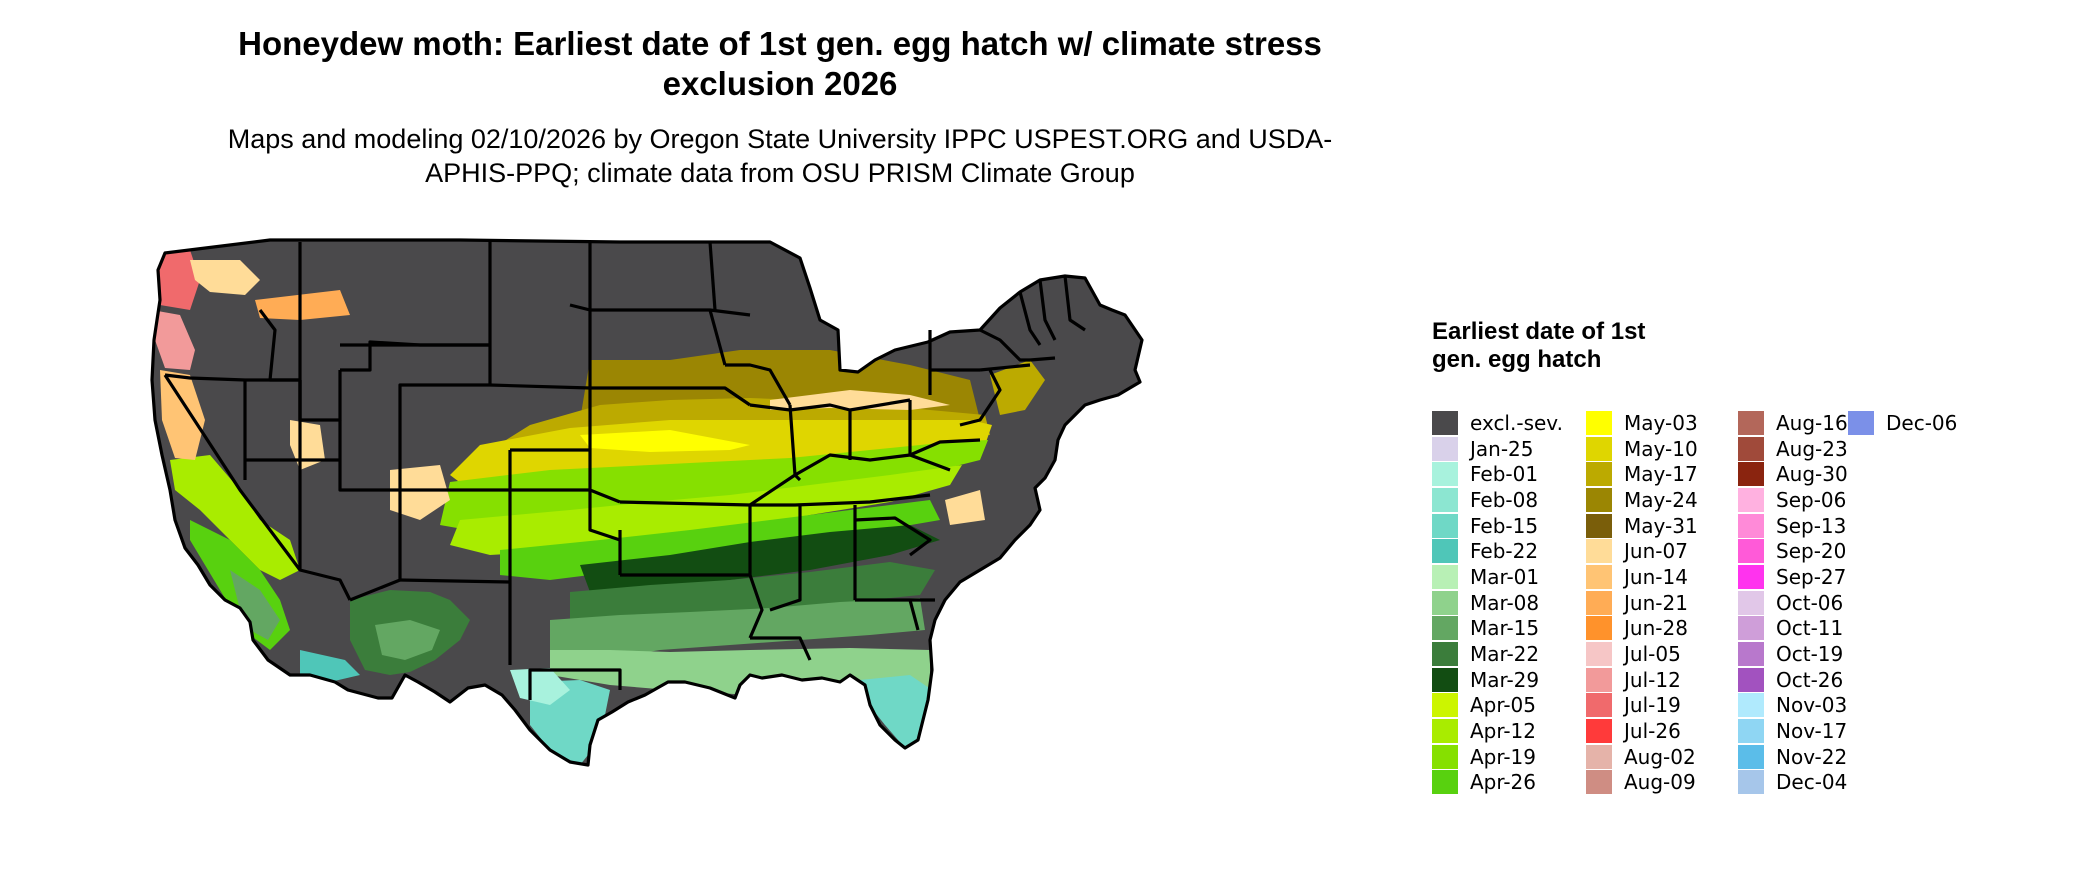  What do you see at coordinates (1811, 499) in the screenshot?
I see `legend-label: Sep-06` at bounding box center [1811, 499].